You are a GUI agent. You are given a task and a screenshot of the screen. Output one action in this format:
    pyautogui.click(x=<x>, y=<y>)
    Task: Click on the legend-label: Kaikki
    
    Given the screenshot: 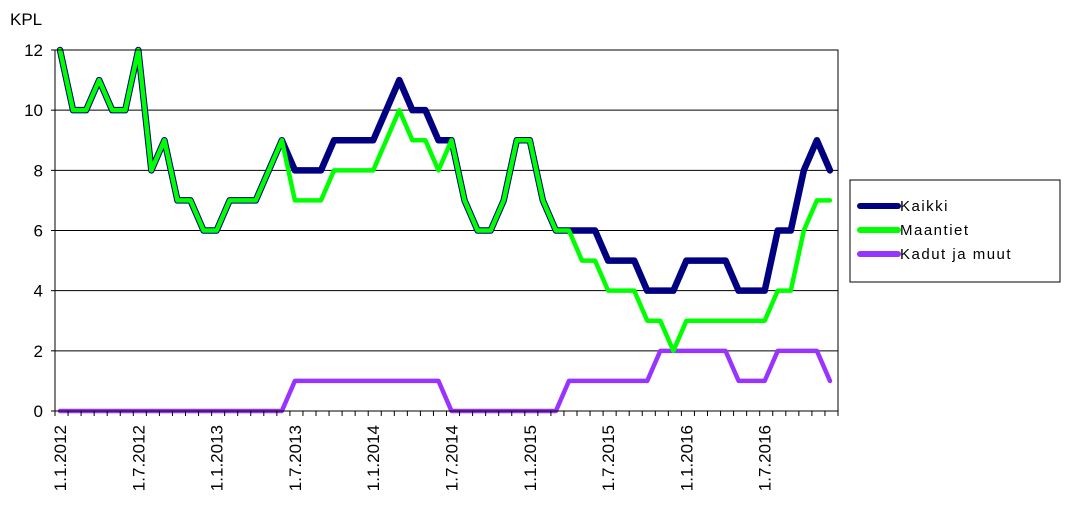 What is the action you would take?
    pyautogui.click(x=924, y=206)
    